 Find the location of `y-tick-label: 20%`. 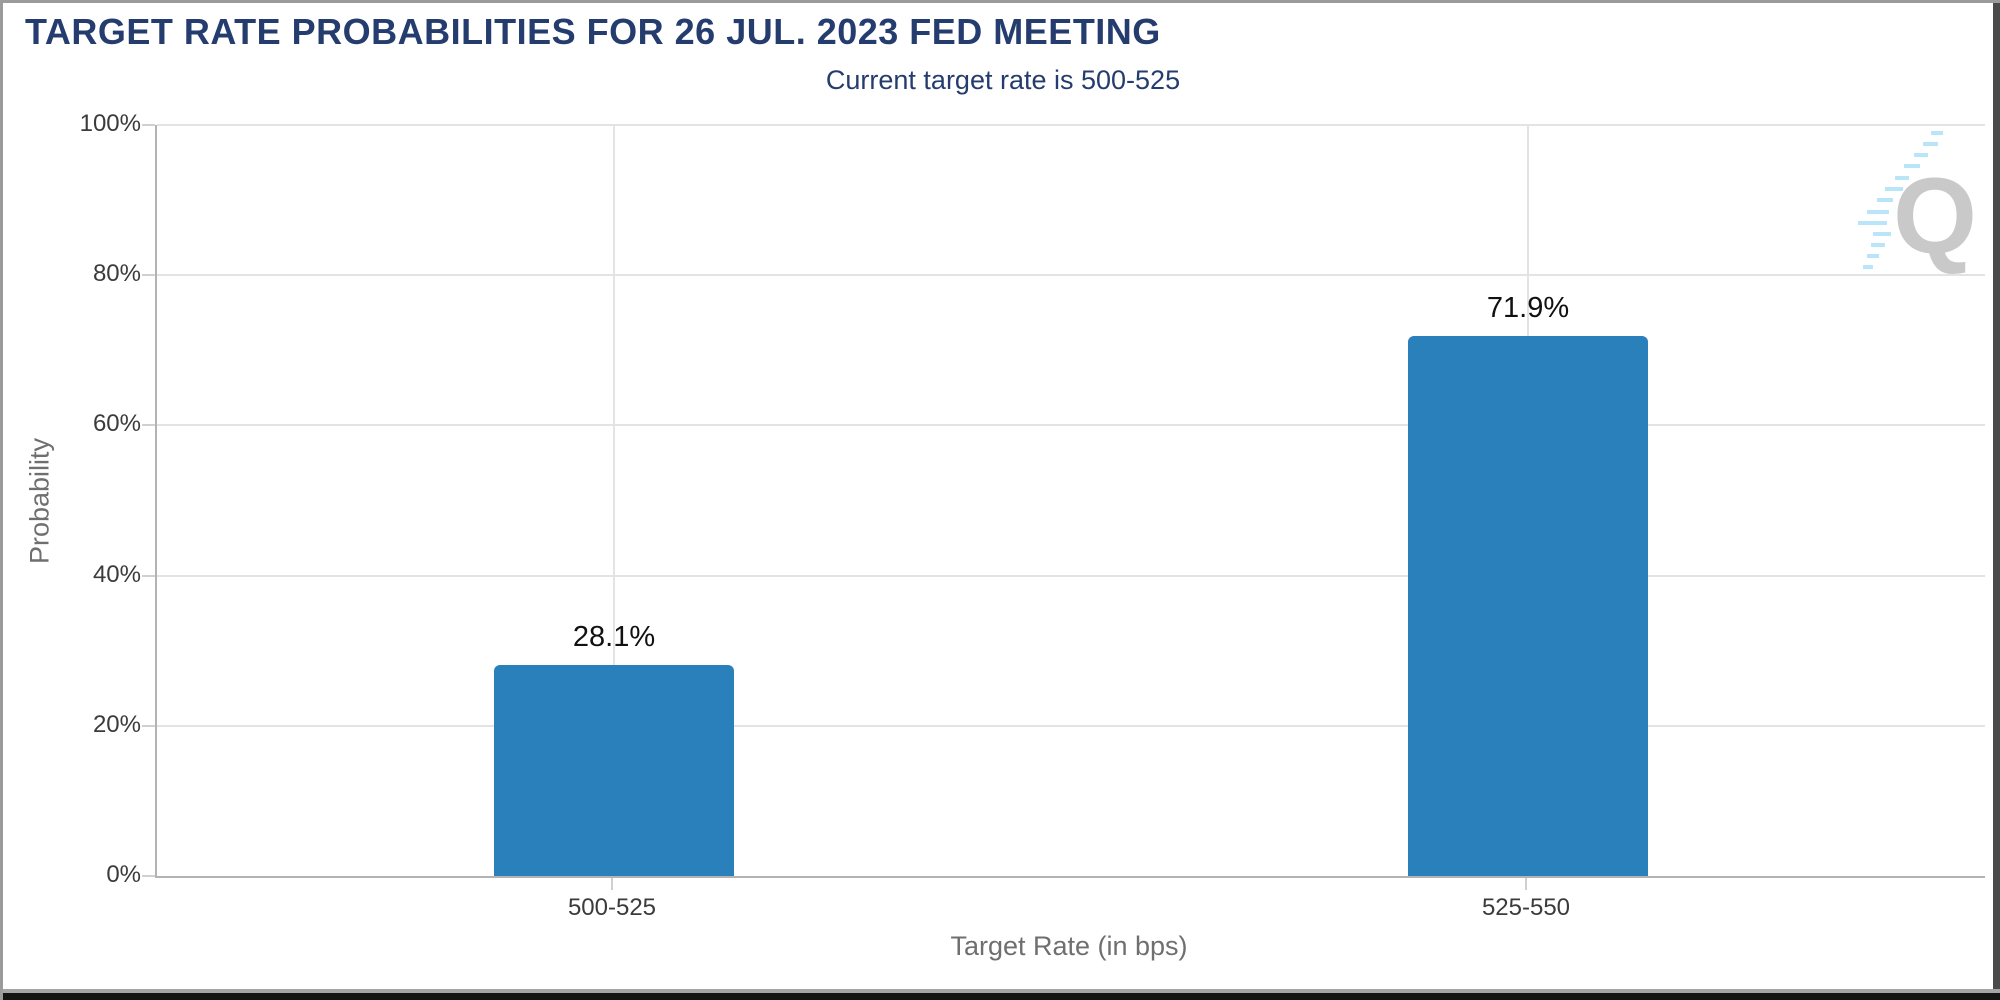

y-tick-label: 20% is located at coordinates (116, 724).